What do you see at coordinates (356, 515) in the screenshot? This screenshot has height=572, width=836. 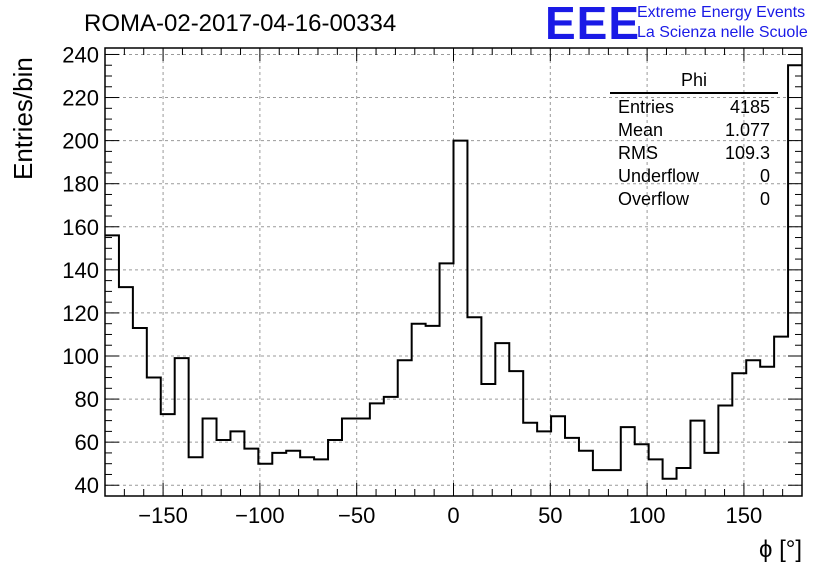 I see `x-tick-label: −50` at bounding box center [356, 515].